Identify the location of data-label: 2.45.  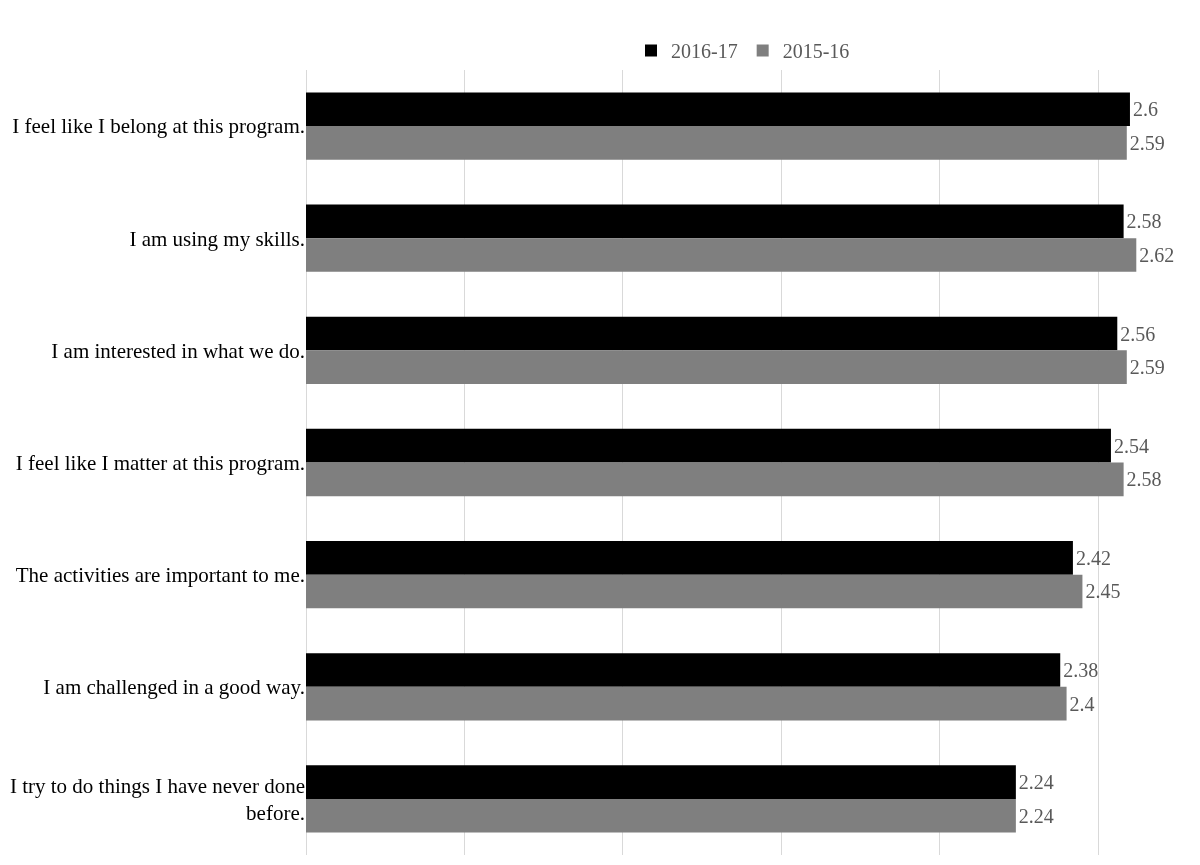
(1103, 591).